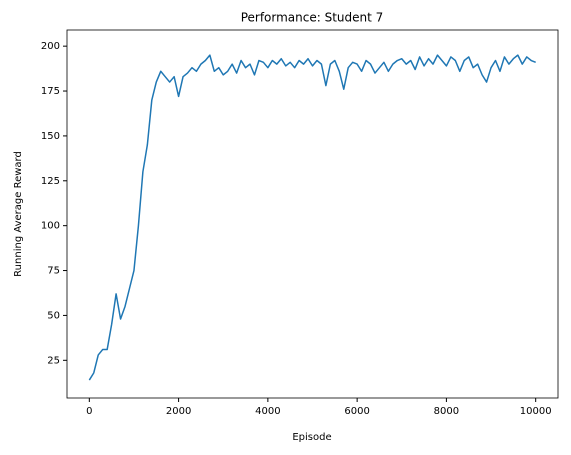 This screenshot has height=455, width=571. What do you see at coordinates (50, 226) in the screenshot?
I see `y-tick-label: 100` at bounding box center [50, 226].